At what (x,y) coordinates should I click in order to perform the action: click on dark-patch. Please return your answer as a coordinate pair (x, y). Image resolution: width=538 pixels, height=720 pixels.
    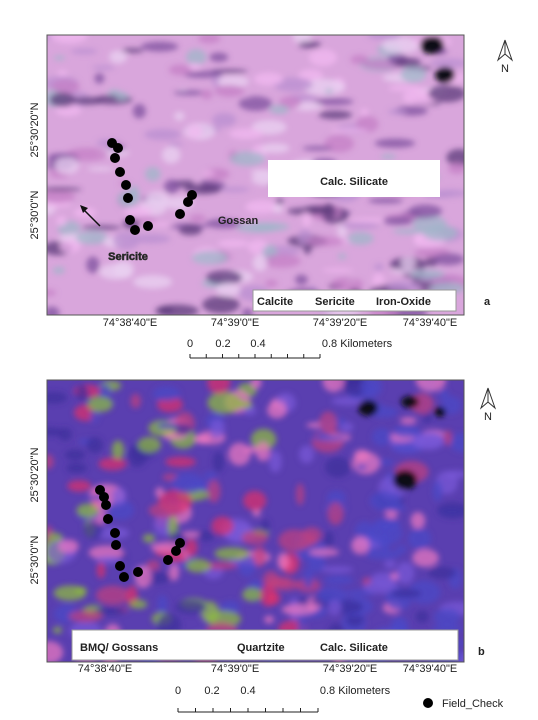
    Looking at the image, I should click on (440, 412).